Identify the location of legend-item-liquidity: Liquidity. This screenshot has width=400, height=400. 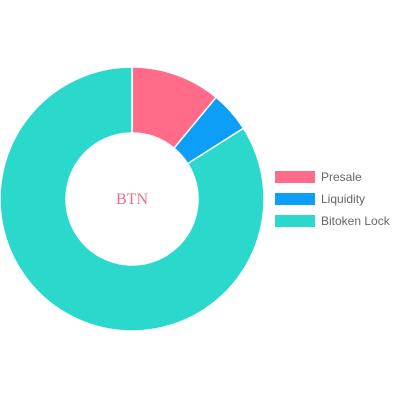
(332, 198).